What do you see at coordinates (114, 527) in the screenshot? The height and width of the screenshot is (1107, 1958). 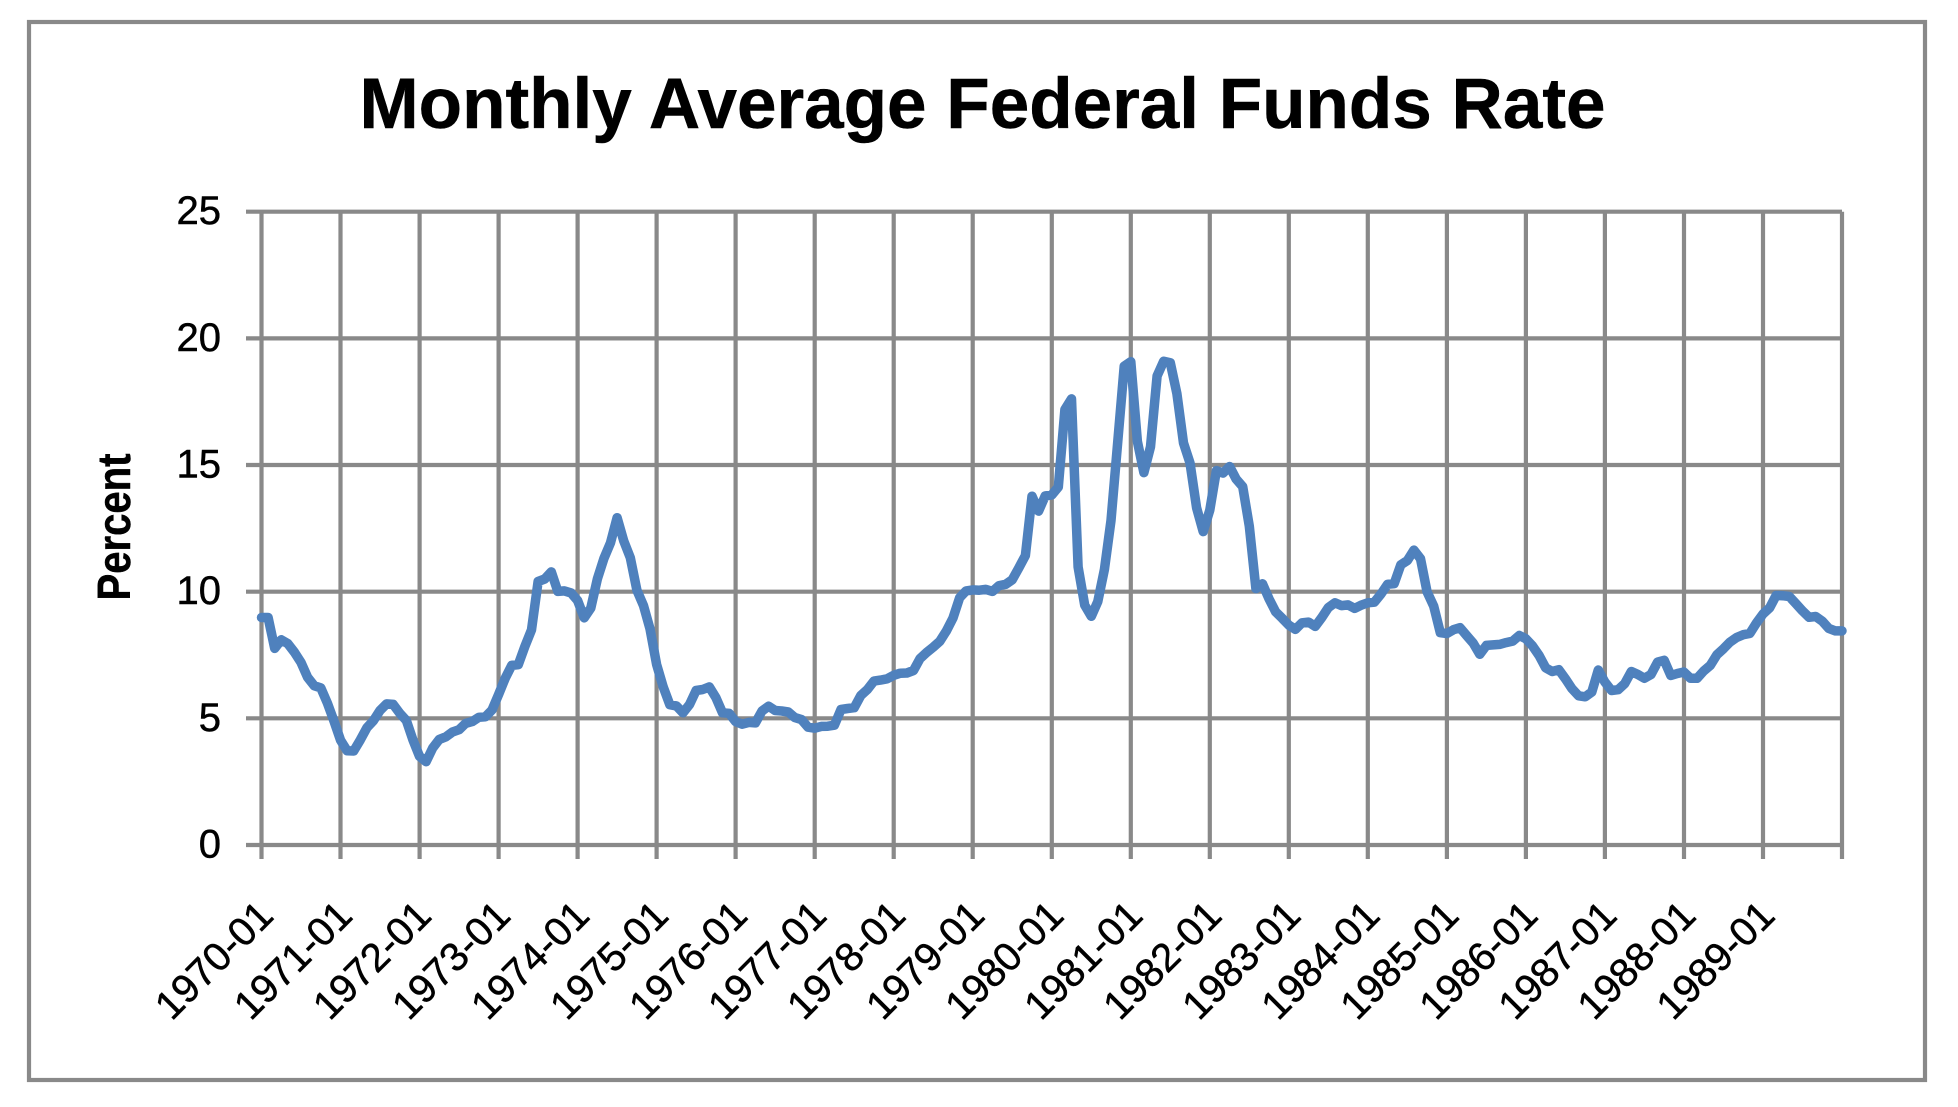 I see `svg-text: Percent` at bounding box center [114, 527].